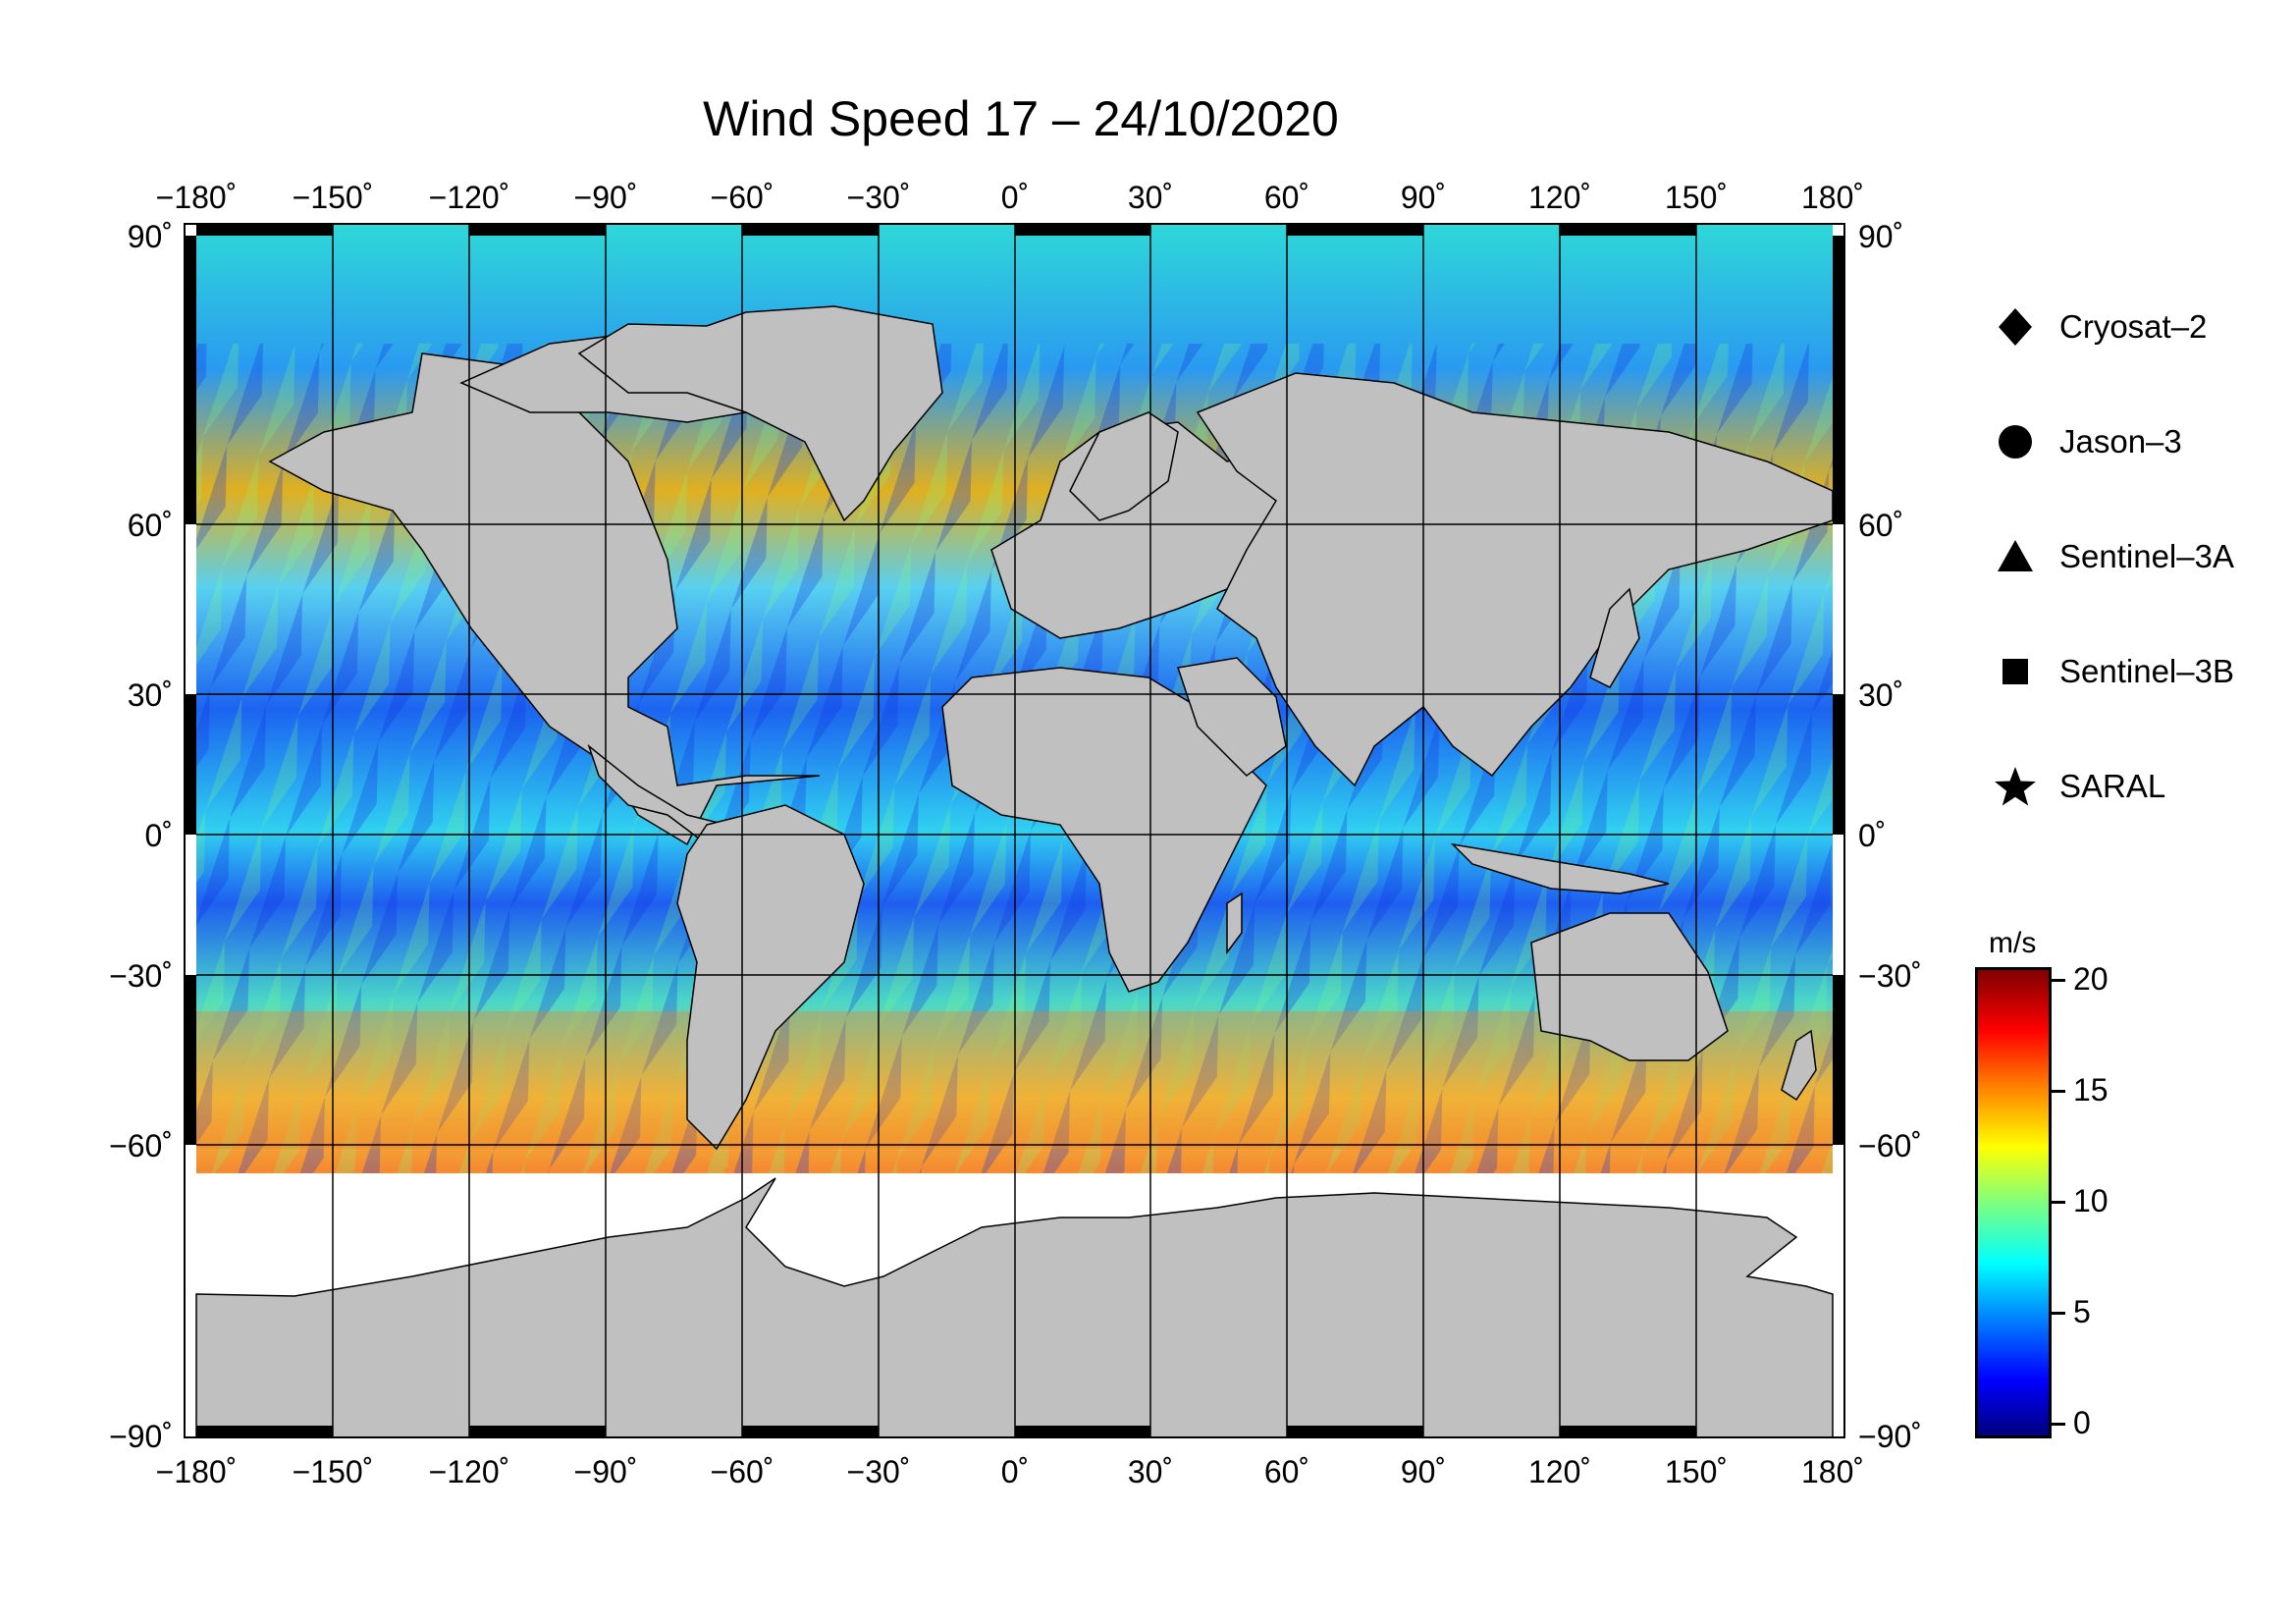  I want to click on legend-item-cryosat-2: Cryosat–2, so click(2100, 327).